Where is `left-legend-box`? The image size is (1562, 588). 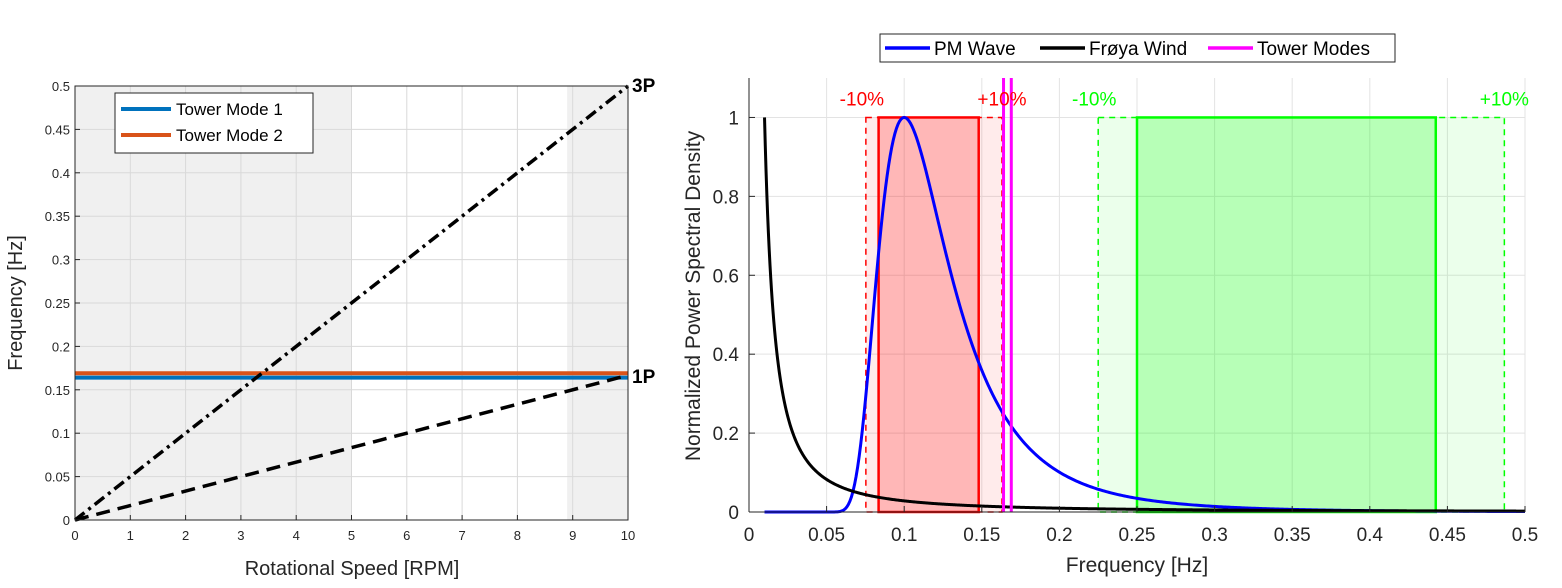
left-legend-box is located at coordinates (214, 123).